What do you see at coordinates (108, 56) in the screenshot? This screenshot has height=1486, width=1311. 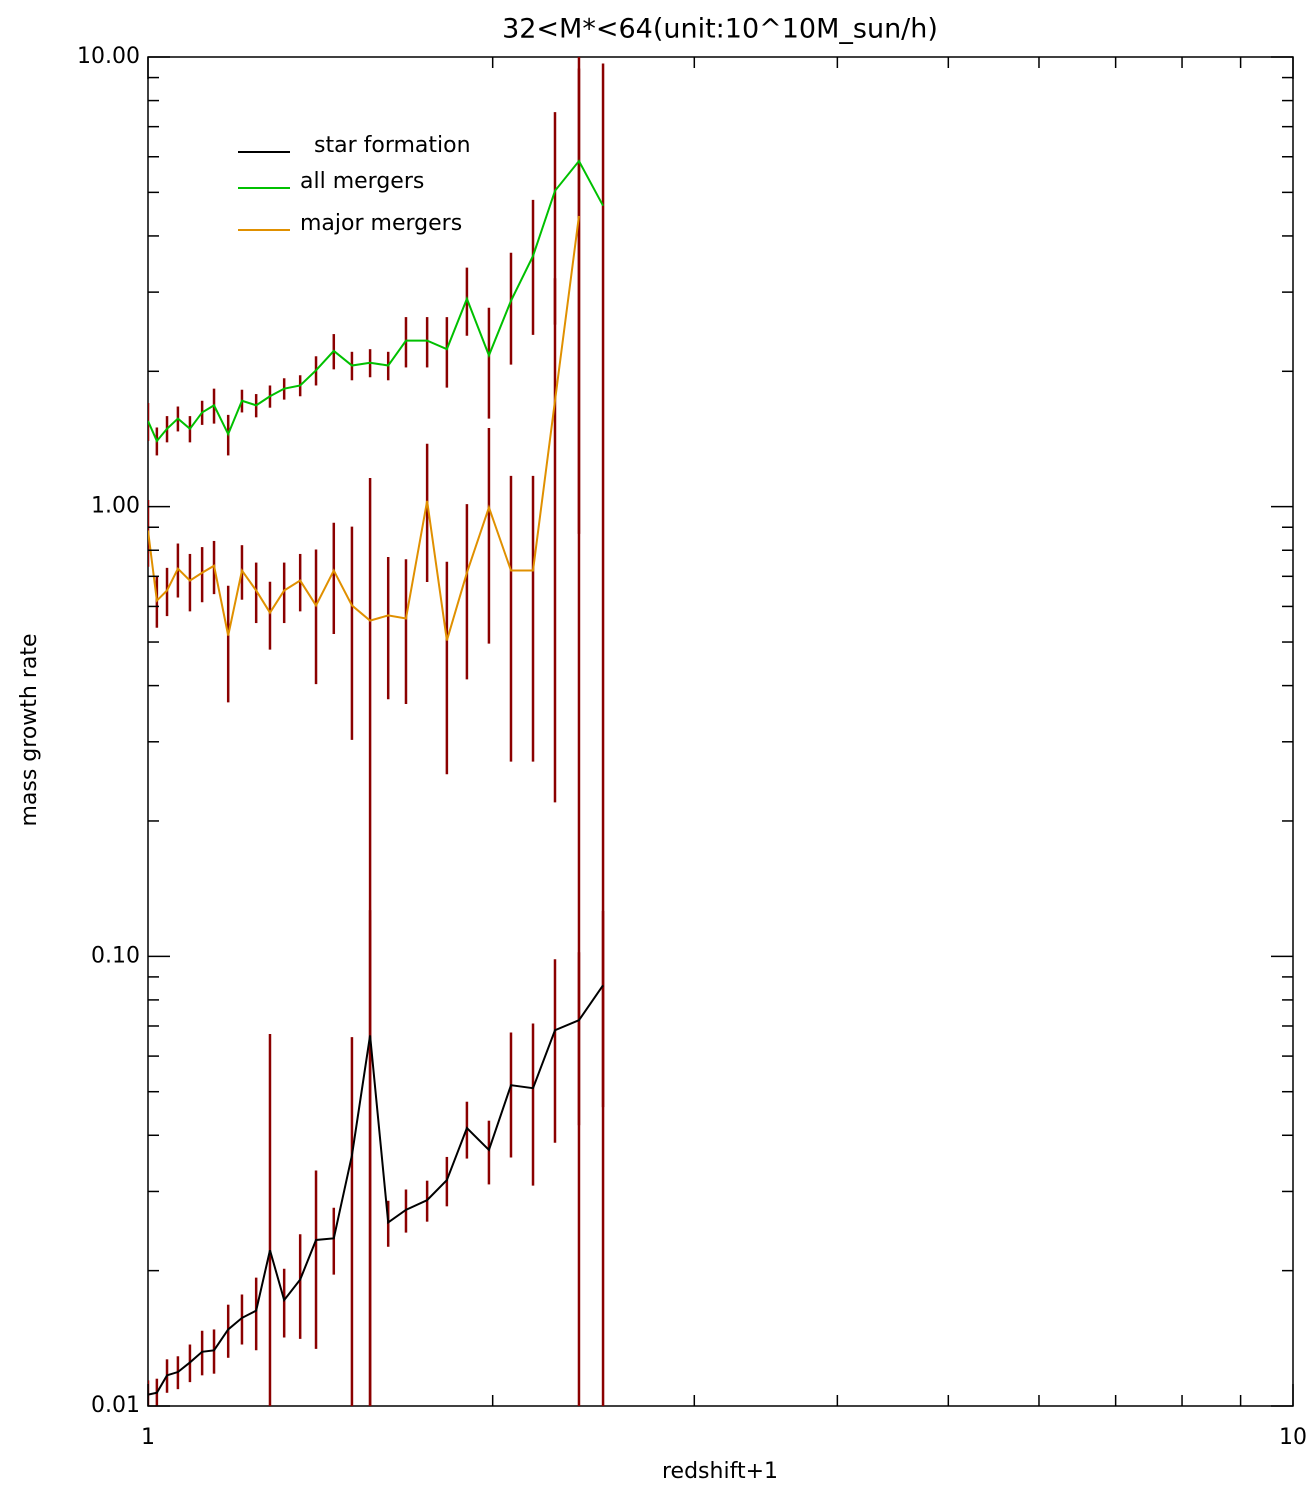 I see `y-tick-label: 10.00` at bounding box center [108, 56].